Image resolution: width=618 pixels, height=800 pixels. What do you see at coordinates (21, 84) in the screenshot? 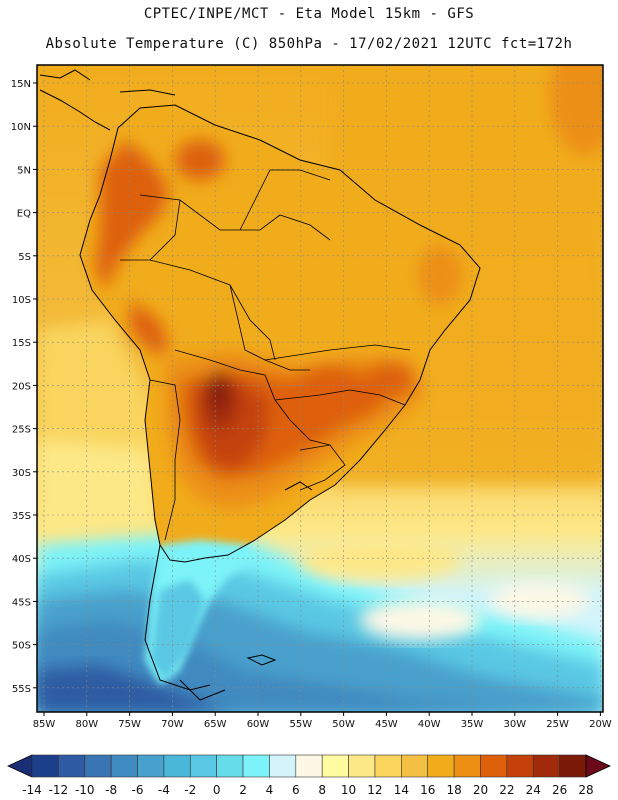
I see `lat-tick-label: 15N` at bounding box center [21, 84].